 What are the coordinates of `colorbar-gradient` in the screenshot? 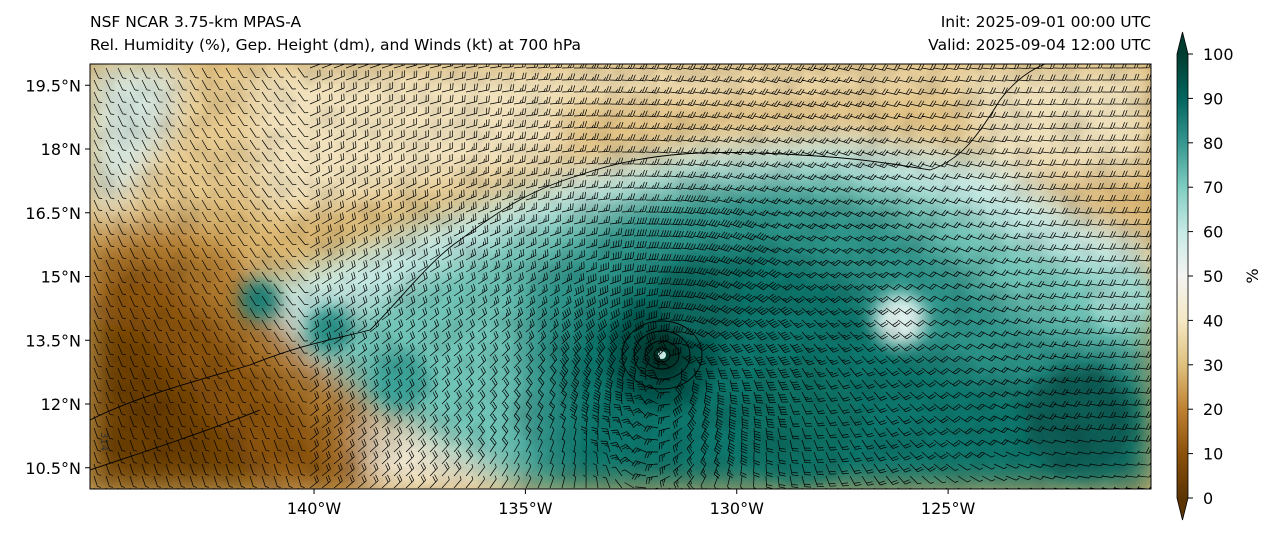 It's located at (1182, 276).